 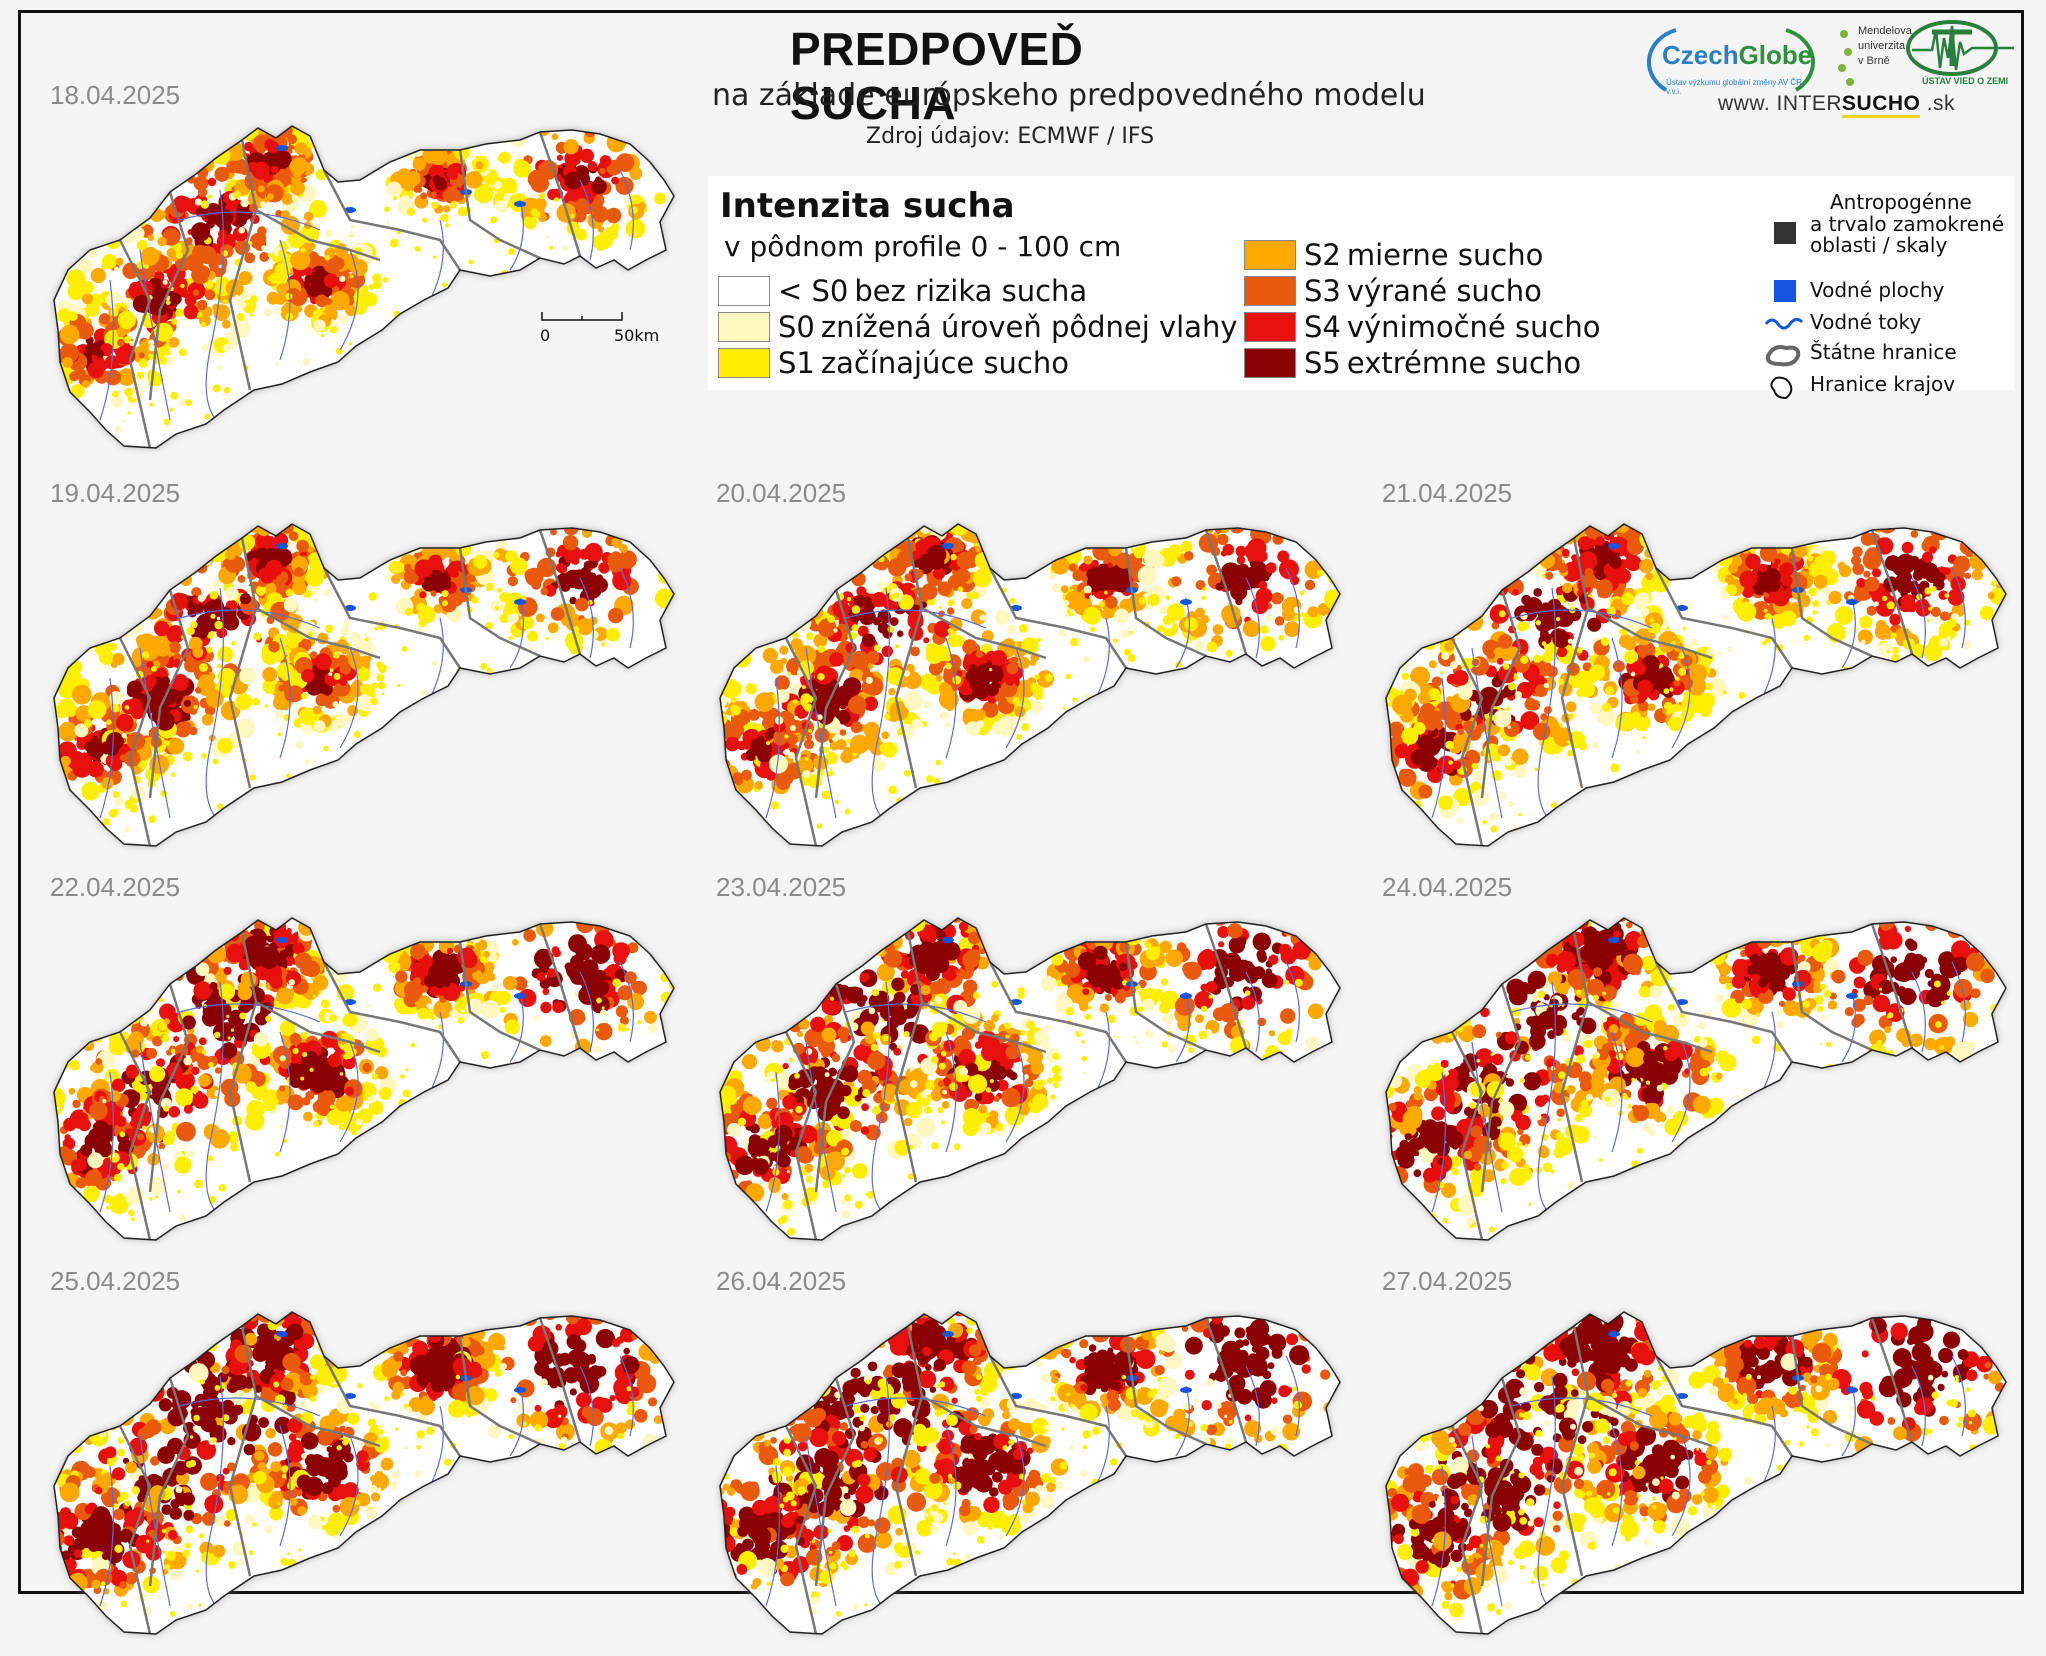 I want to click on water-body, so click(x=520, y=602).